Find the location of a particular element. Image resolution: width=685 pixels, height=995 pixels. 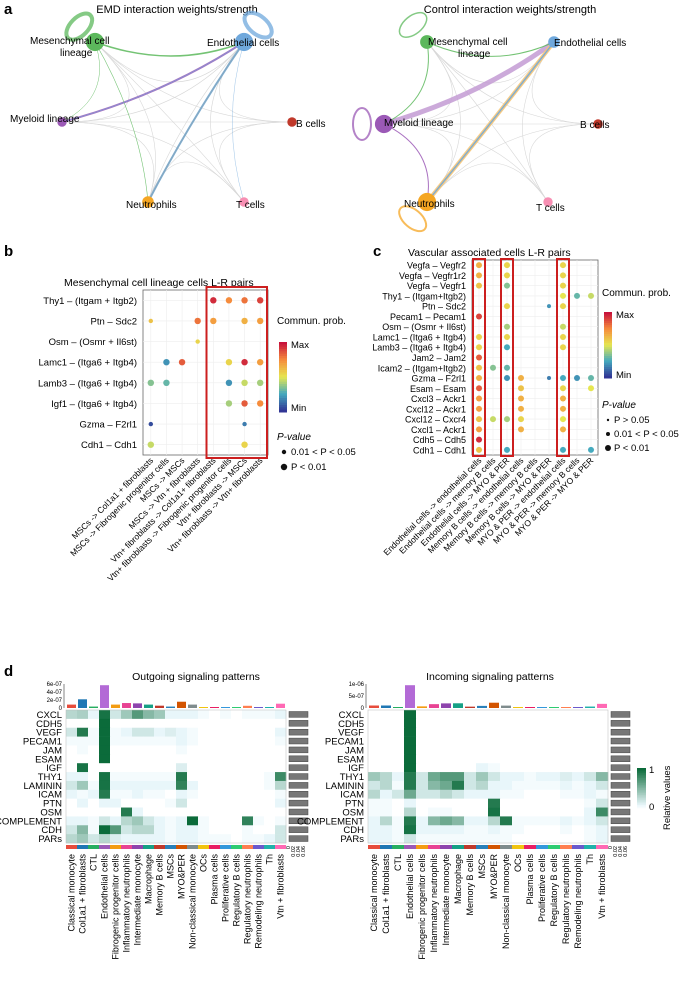

legend-b-p1: 0.01 < P < 0.05 is located at coordinates (323, 452).